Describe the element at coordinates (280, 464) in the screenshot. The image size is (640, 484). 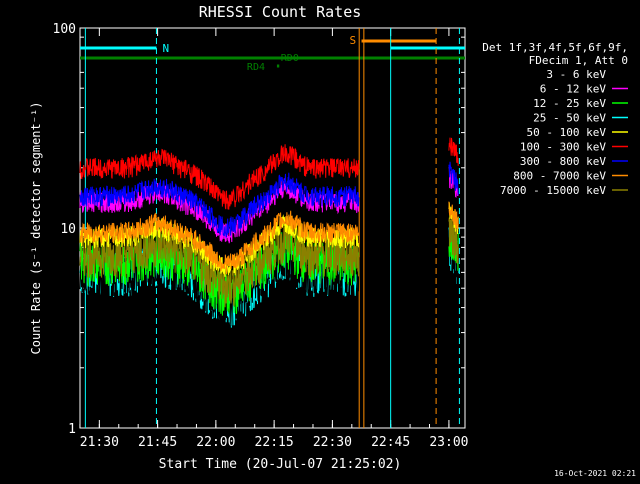
I see `x-axis-label: Start Time (20-Jul-07 21:25:02)` at that location.